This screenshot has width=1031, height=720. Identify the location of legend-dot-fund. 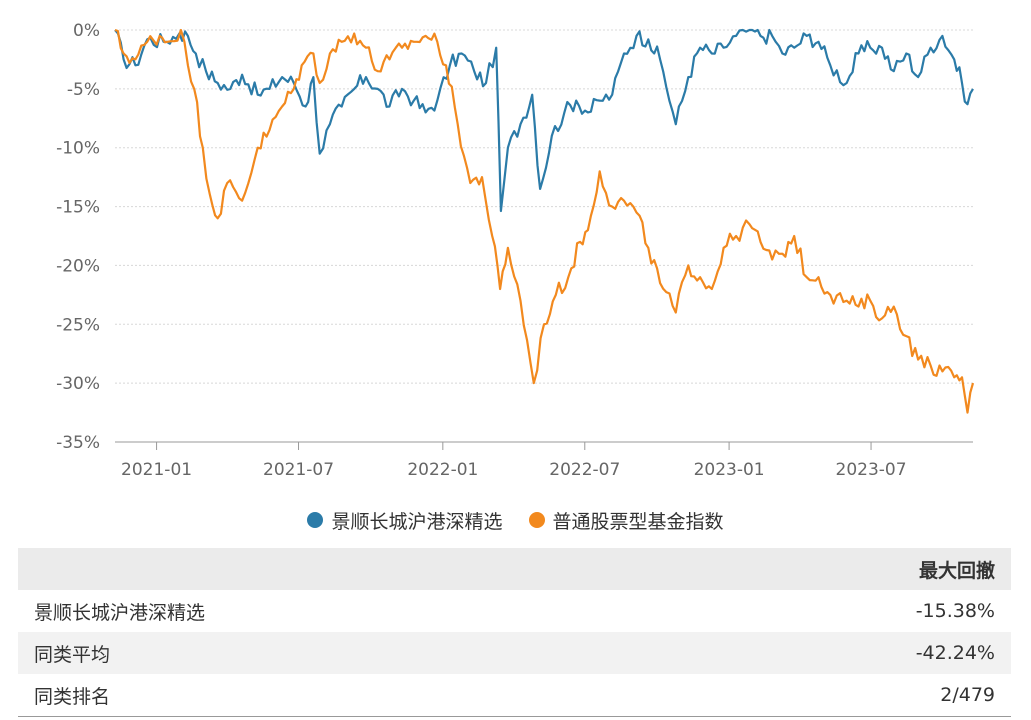
(315, 520).